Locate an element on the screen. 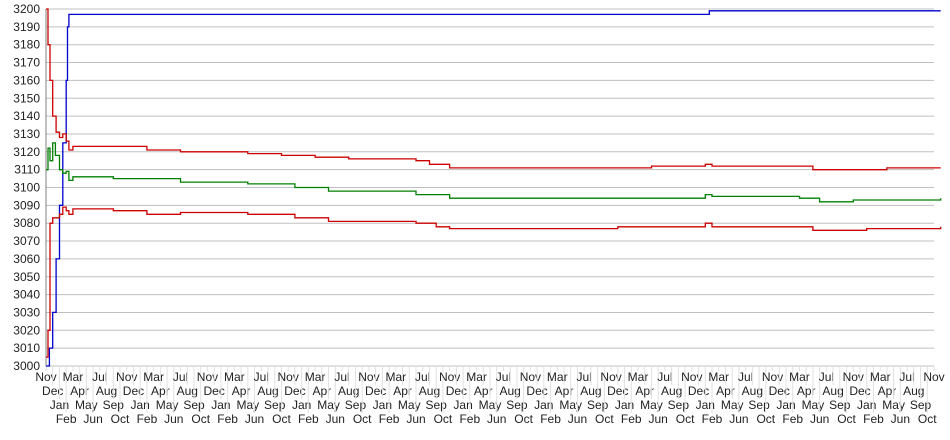 This screenshot has height=440, width=950. y-tick-label: 3120 is located at coordinates (26, 152).